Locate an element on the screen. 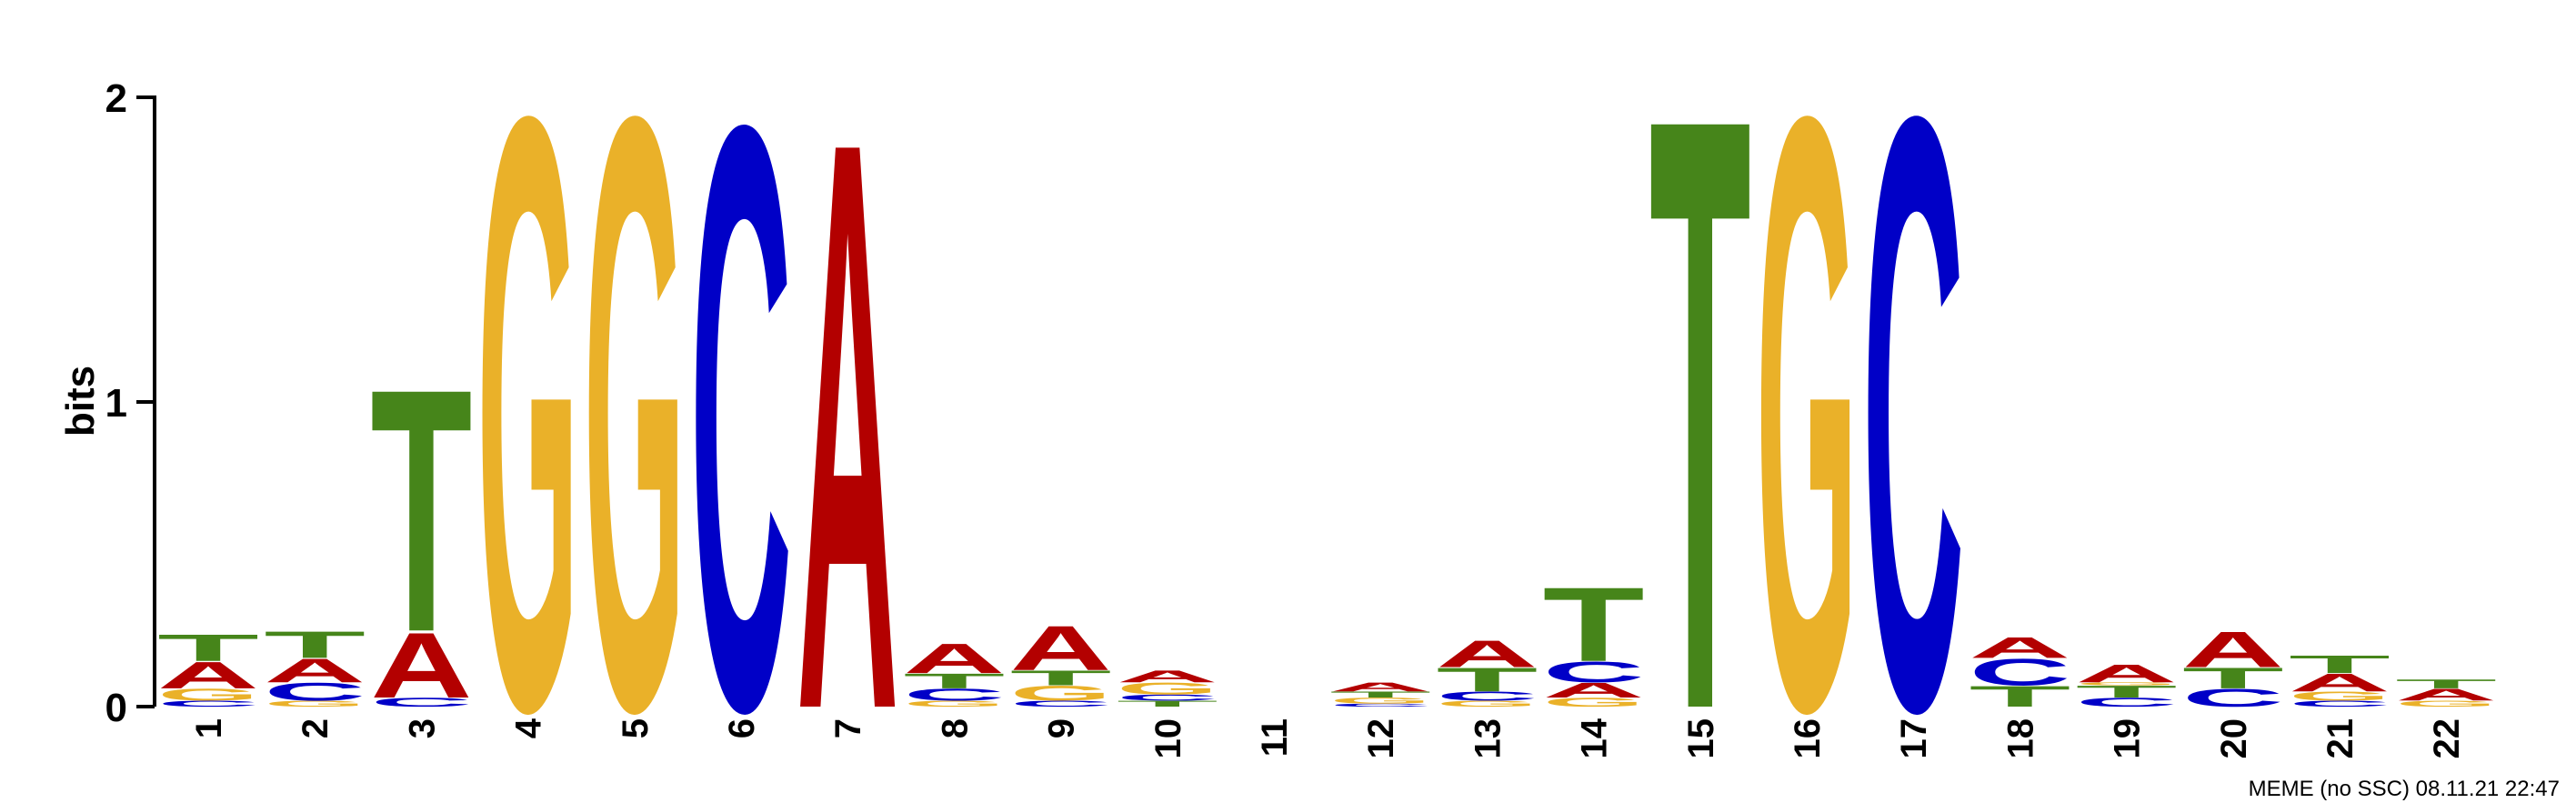  x-tick-label: 17 is located at coordinates (1914, 738).